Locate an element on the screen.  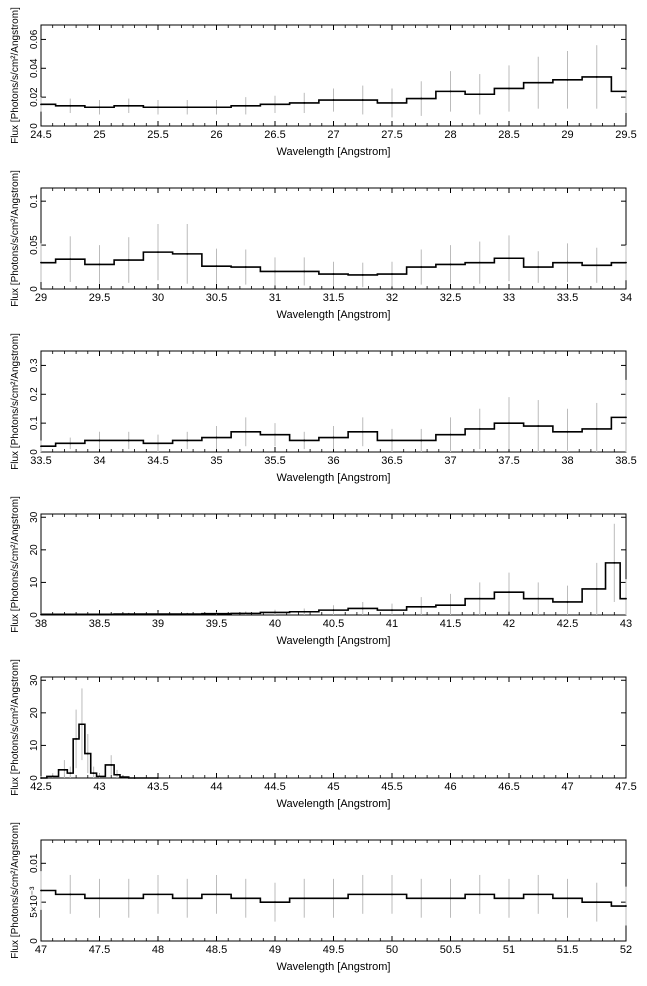
x-tick-label: 32.5 is located at coordinates (450, 298).